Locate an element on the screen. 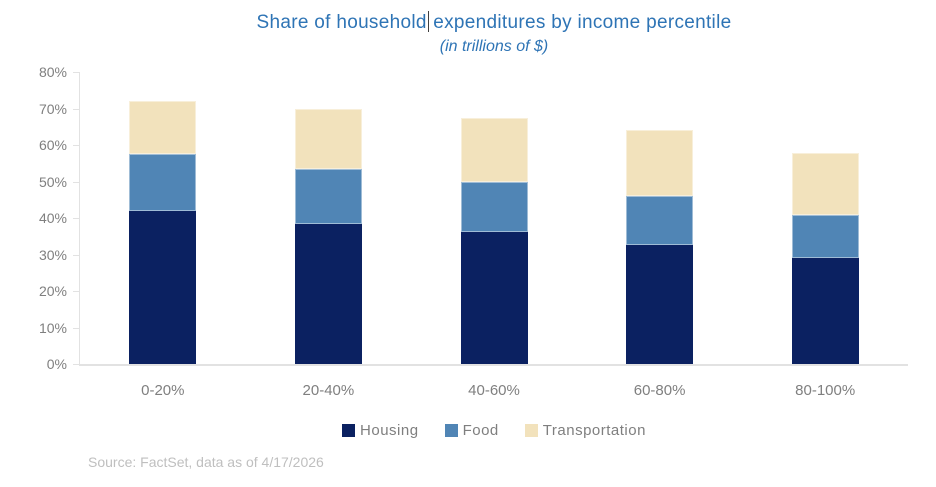 This screenshot has height=487, width=936. legend-item-transportation: Transportation is located at coordinates (585, 430).